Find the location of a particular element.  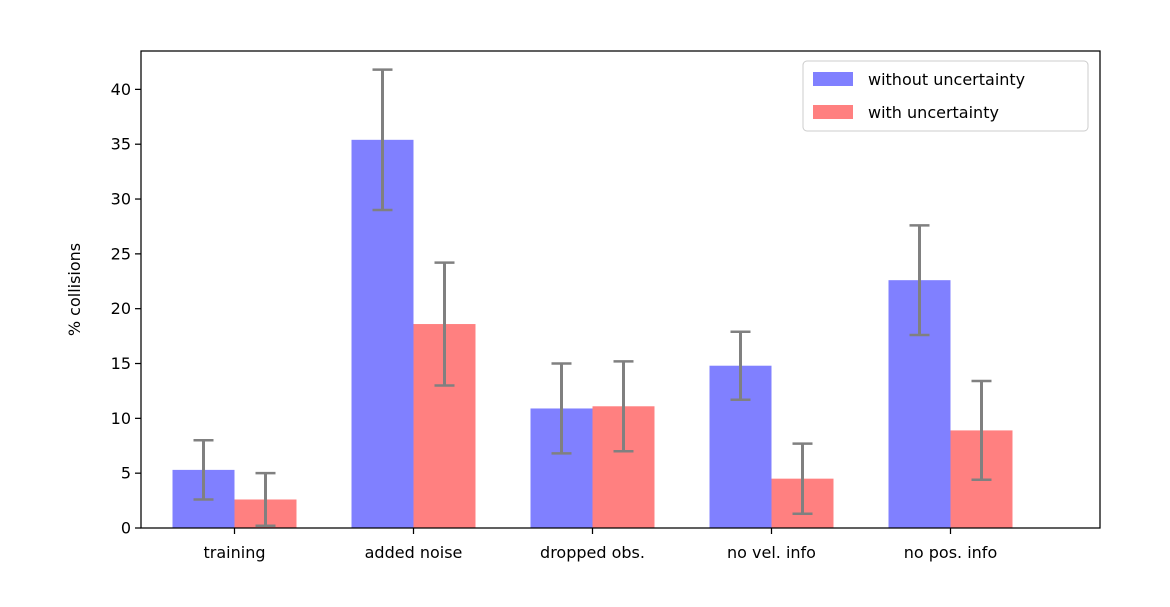

x-tick-label: training is located at coordinates (235, 552).